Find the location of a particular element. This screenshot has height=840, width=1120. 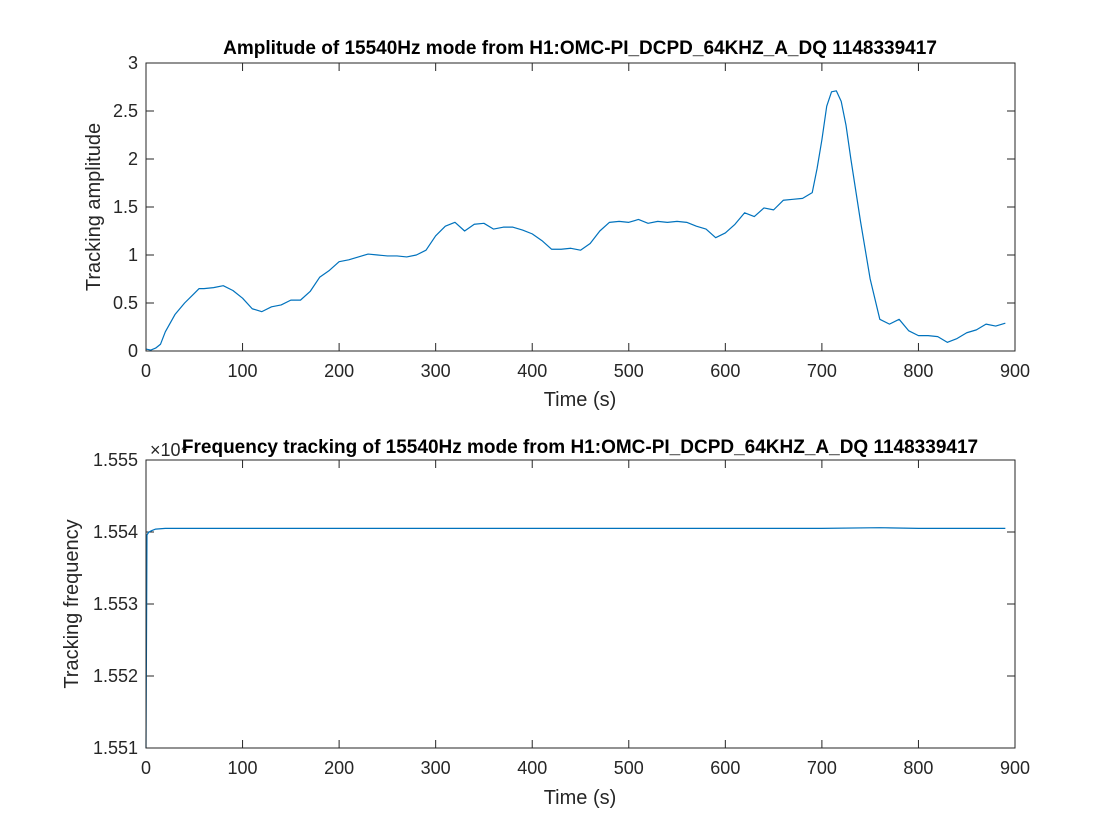

y-tick-label: 3 is located at coordinates (133, 63).